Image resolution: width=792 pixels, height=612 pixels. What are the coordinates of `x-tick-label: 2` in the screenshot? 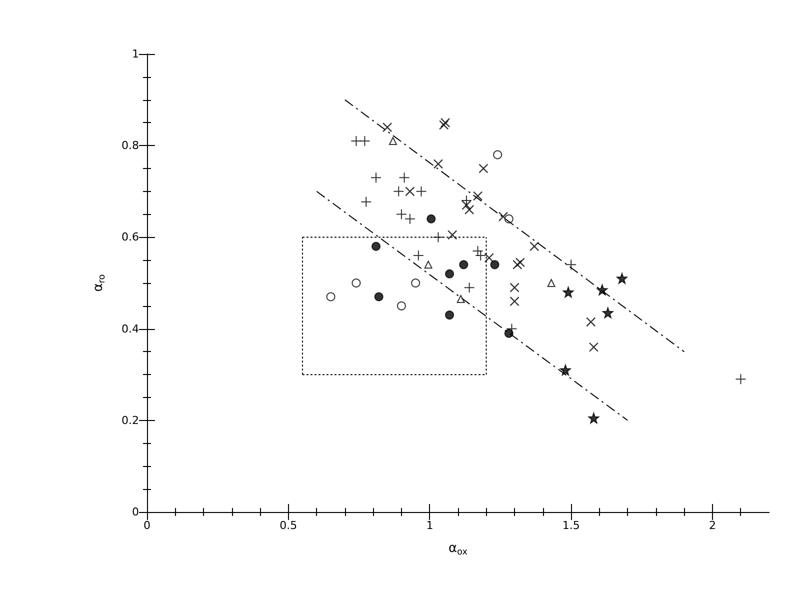 It's located at (712, 525).